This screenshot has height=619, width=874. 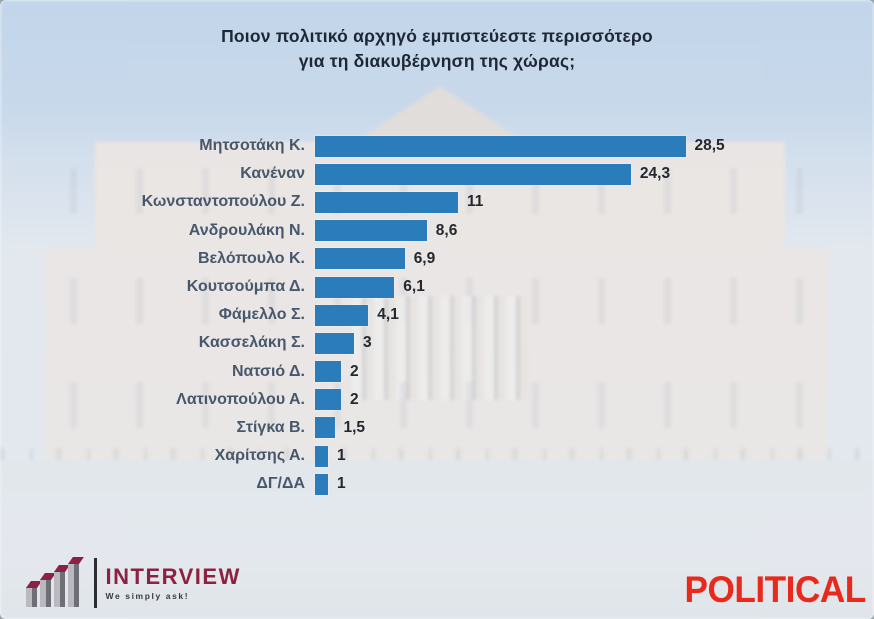 I want to click on bar-label: Βελόπουλο Κ., so click(x=251, y=258).